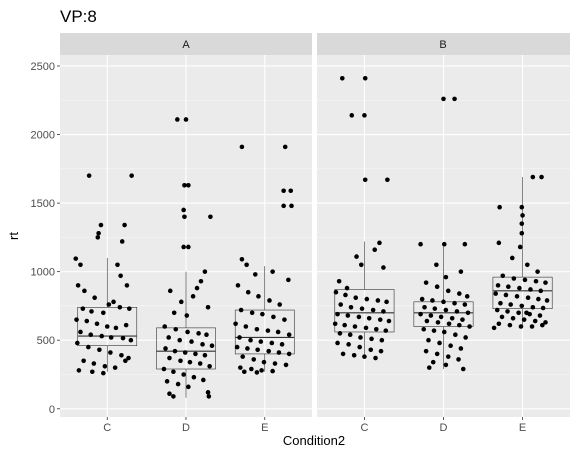 The width and height of the screenshot is (576, 456). Describe the element at coordinates (264, 428) in the screenshot. I see `x-tick-label: E` at that location.